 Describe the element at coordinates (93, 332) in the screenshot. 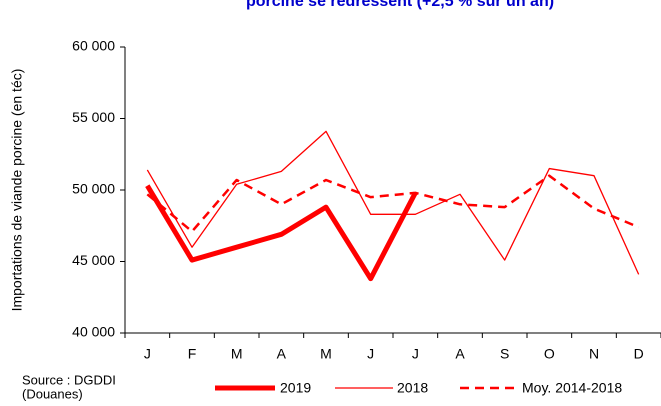

I see `y-tick-label: 40 000` at that location.